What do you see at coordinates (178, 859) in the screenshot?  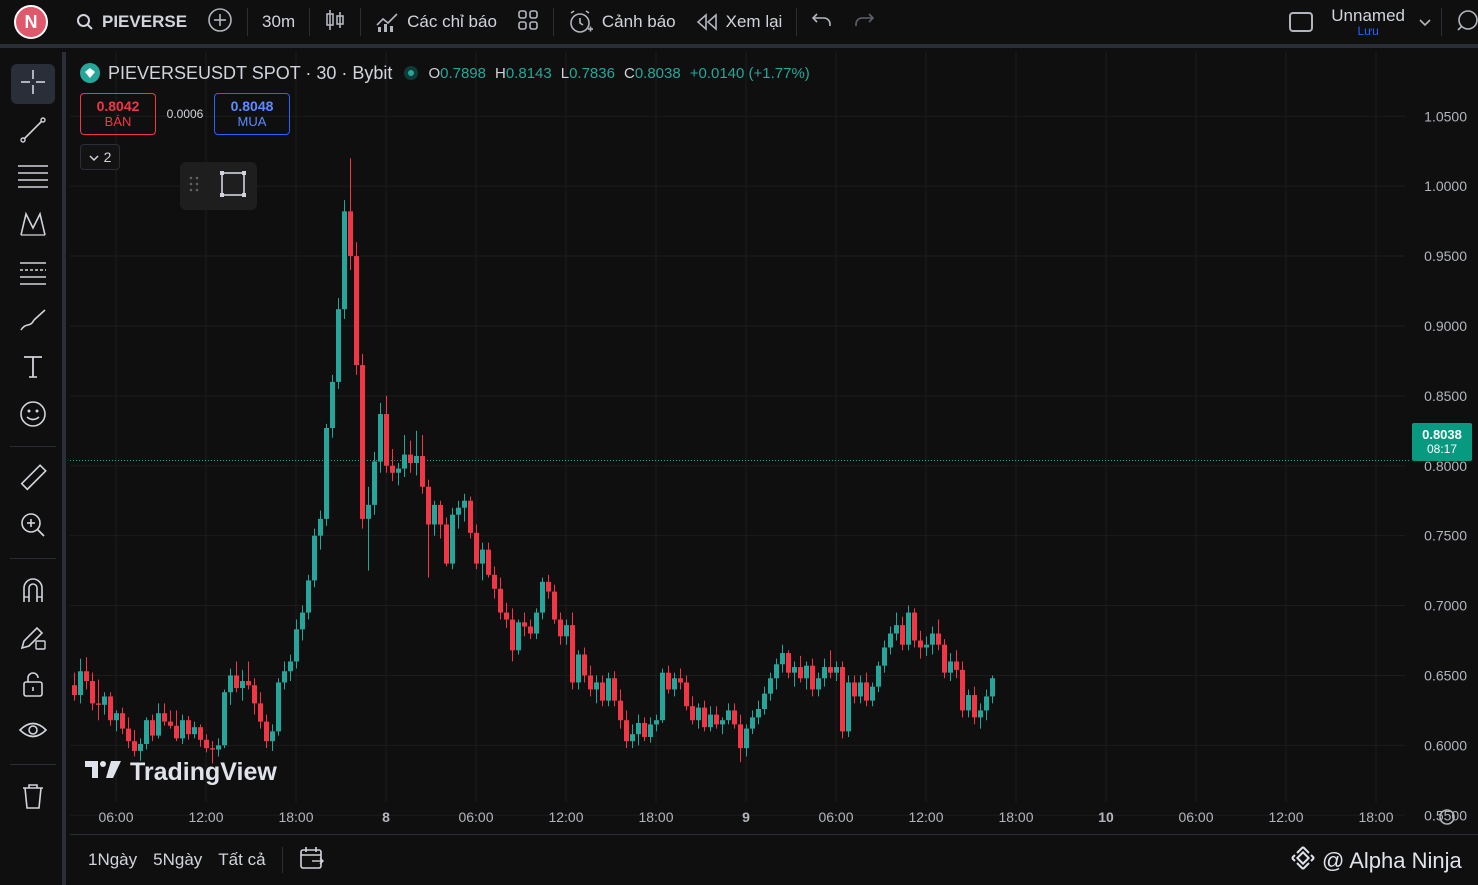 I see `range-5d-button: 5Ngày` at bounding box center [178, 859].